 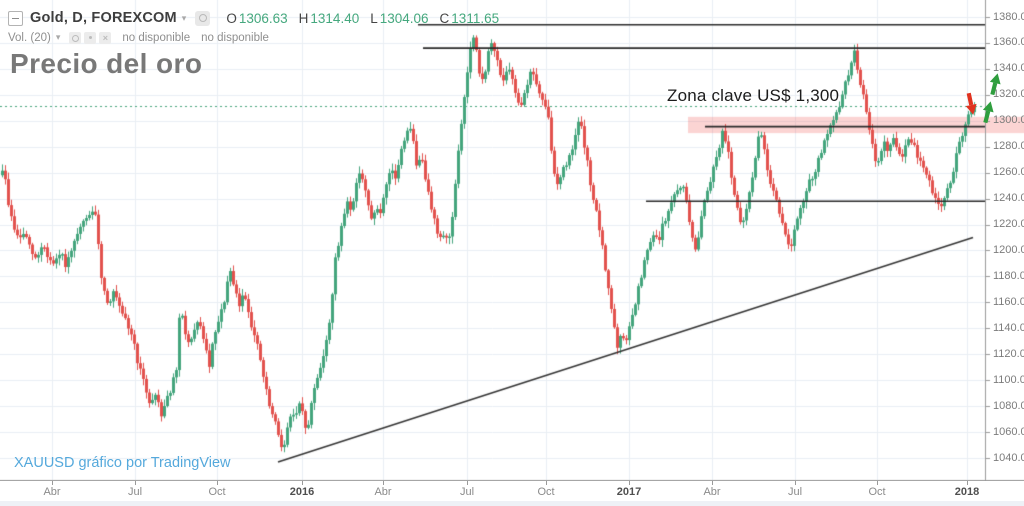 What do you see at coordinates (1008, 68) in the screenshot?
I see `price-tick-label: 1340.00` at bounding box center [1008, 68].